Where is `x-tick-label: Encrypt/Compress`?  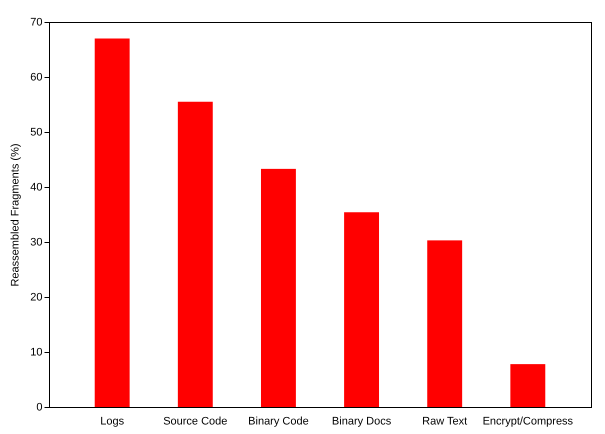
x-tick-label: Encrypt/Compress is located at coordinates (528, 422).